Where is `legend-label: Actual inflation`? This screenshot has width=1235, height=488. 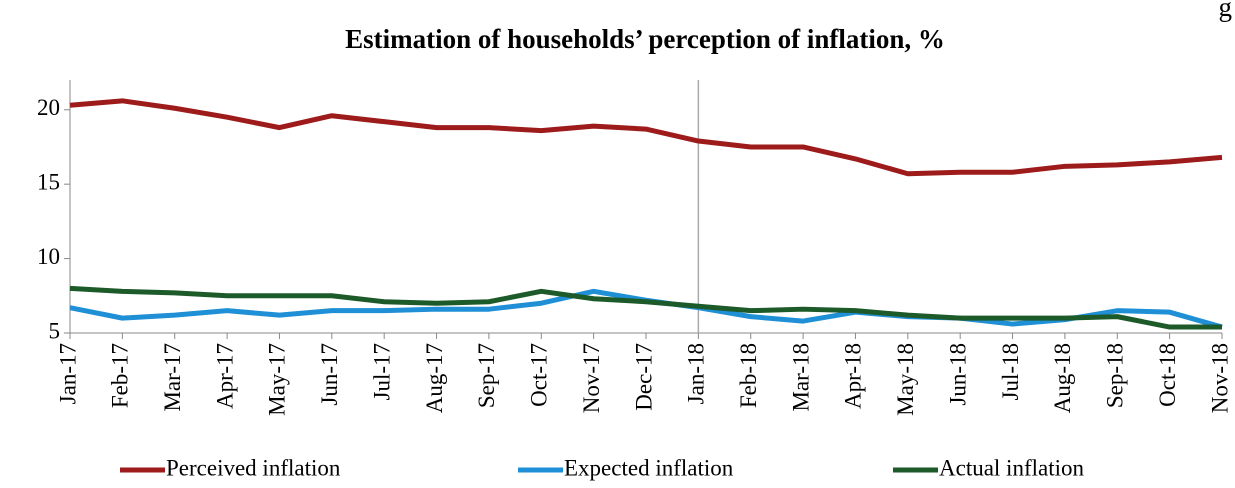 legend-label: Actual inflation is located at coordinates (1011, 467).